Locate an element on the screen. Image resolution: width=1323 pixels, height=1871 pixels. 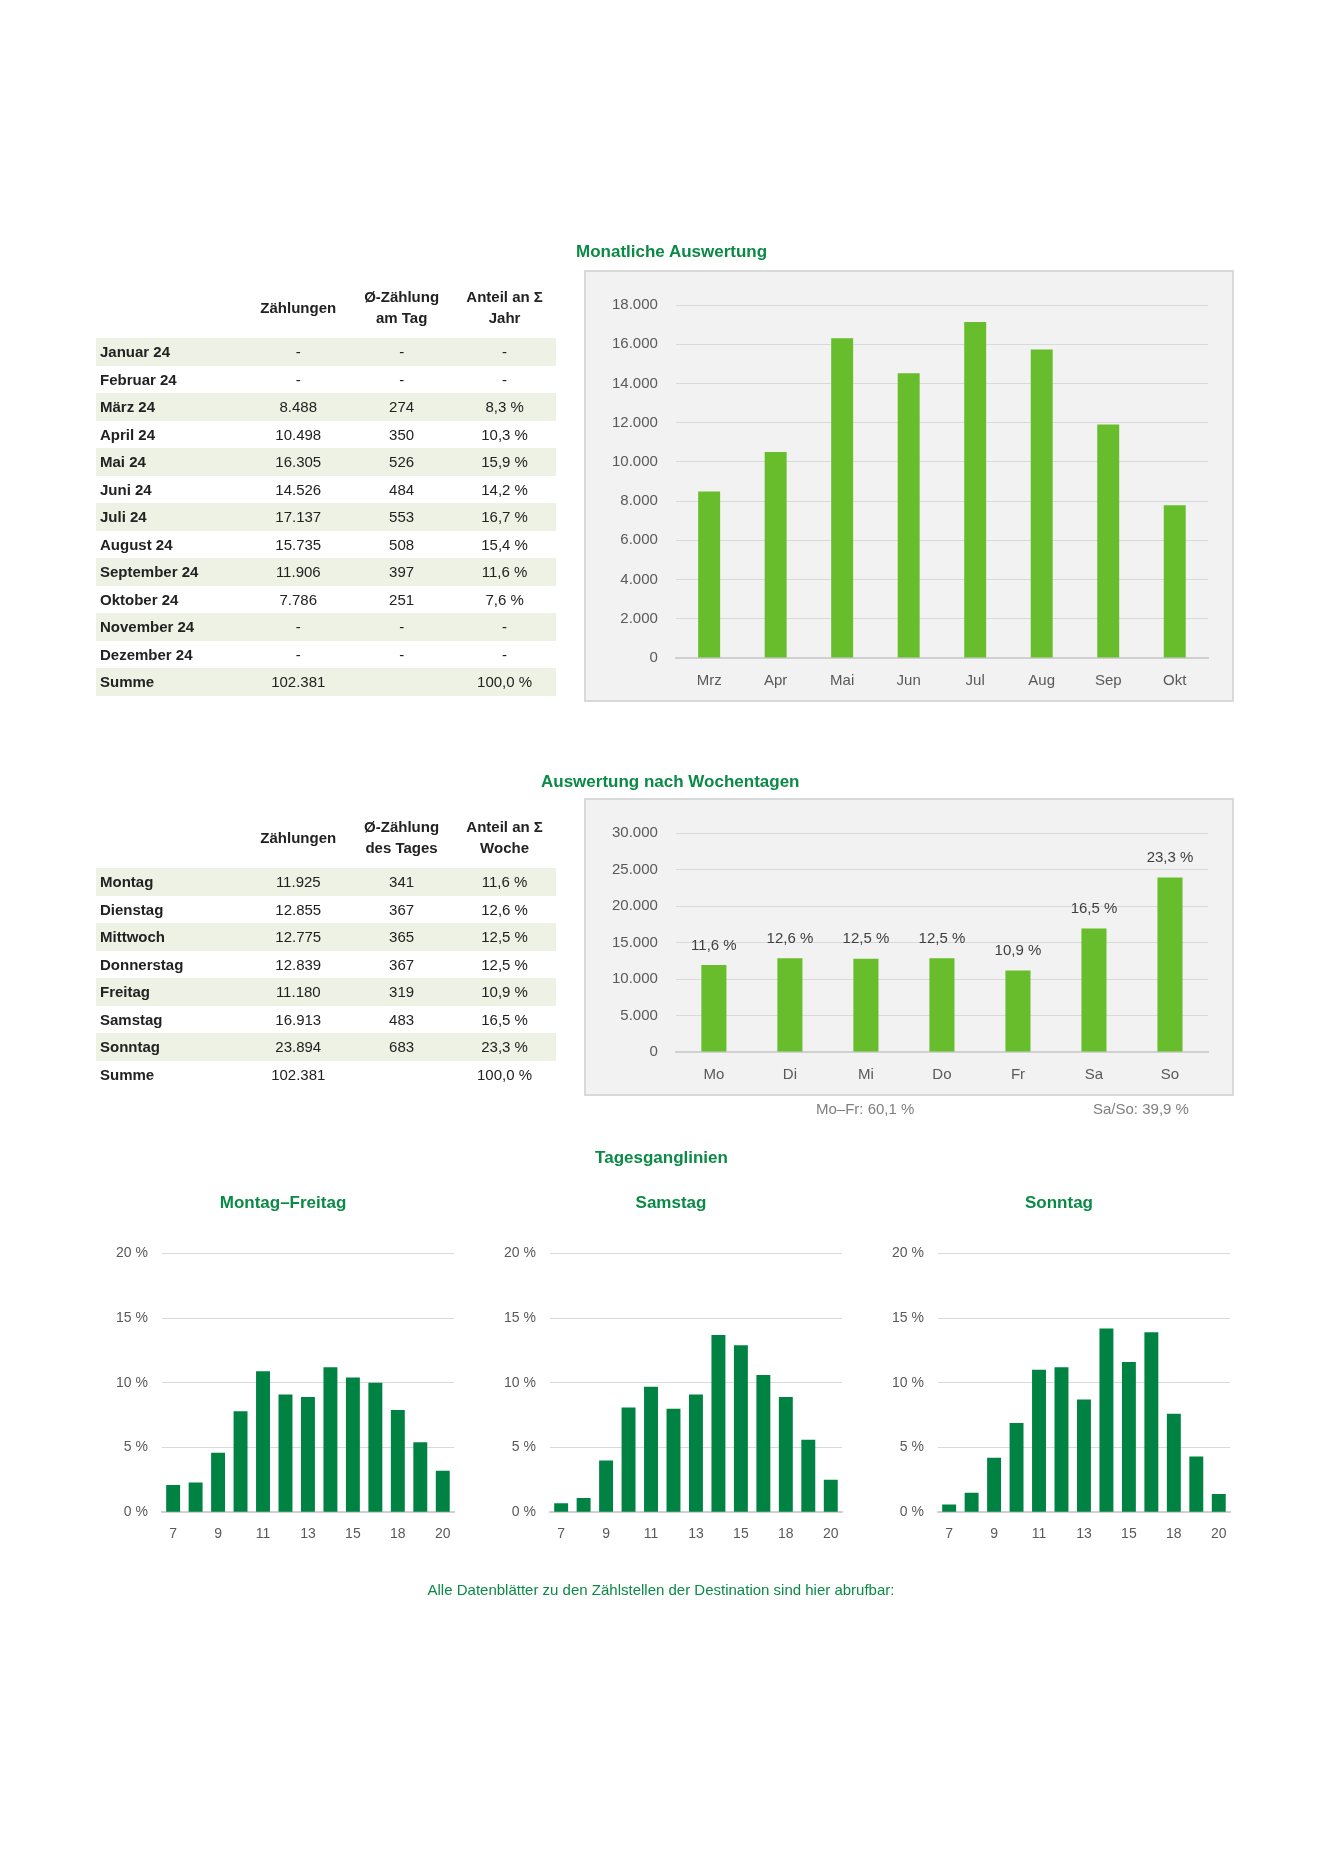
x-tick-label: Do is located at coordinates (942, 1074).